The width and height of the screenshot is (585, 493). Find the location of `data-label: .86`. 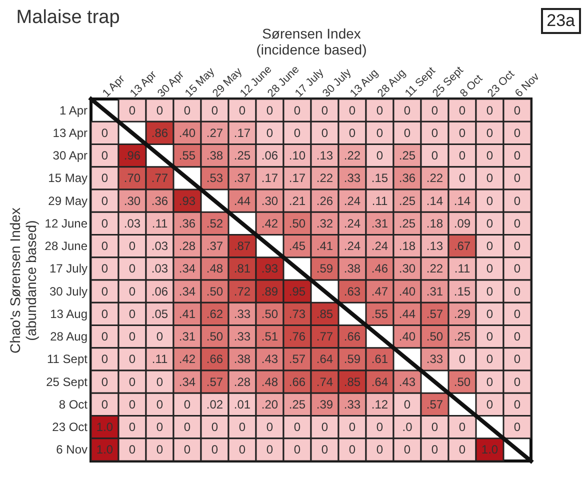

data-label: .86 is located at coordinates (159, 133).